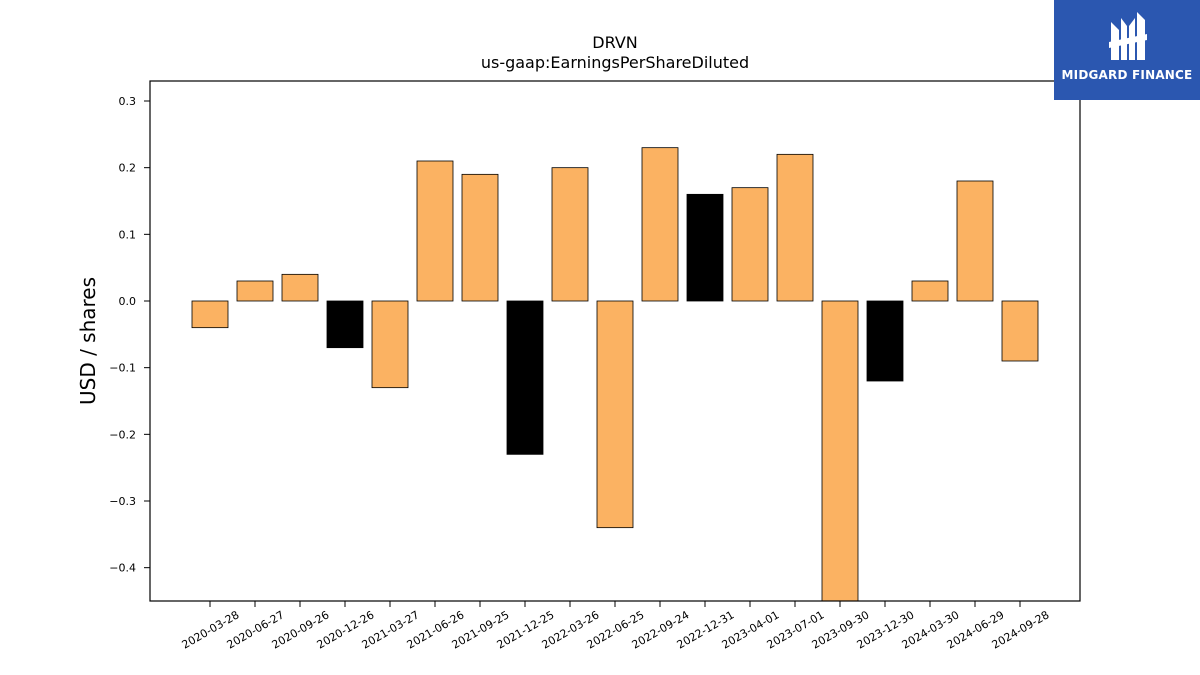 This screenshot has width=1200, height=675. What do you see at coordinates (1128, 36) in the screenshot?
I see `midgard-logo-mark-icon` at bounding box center [1128, 36].